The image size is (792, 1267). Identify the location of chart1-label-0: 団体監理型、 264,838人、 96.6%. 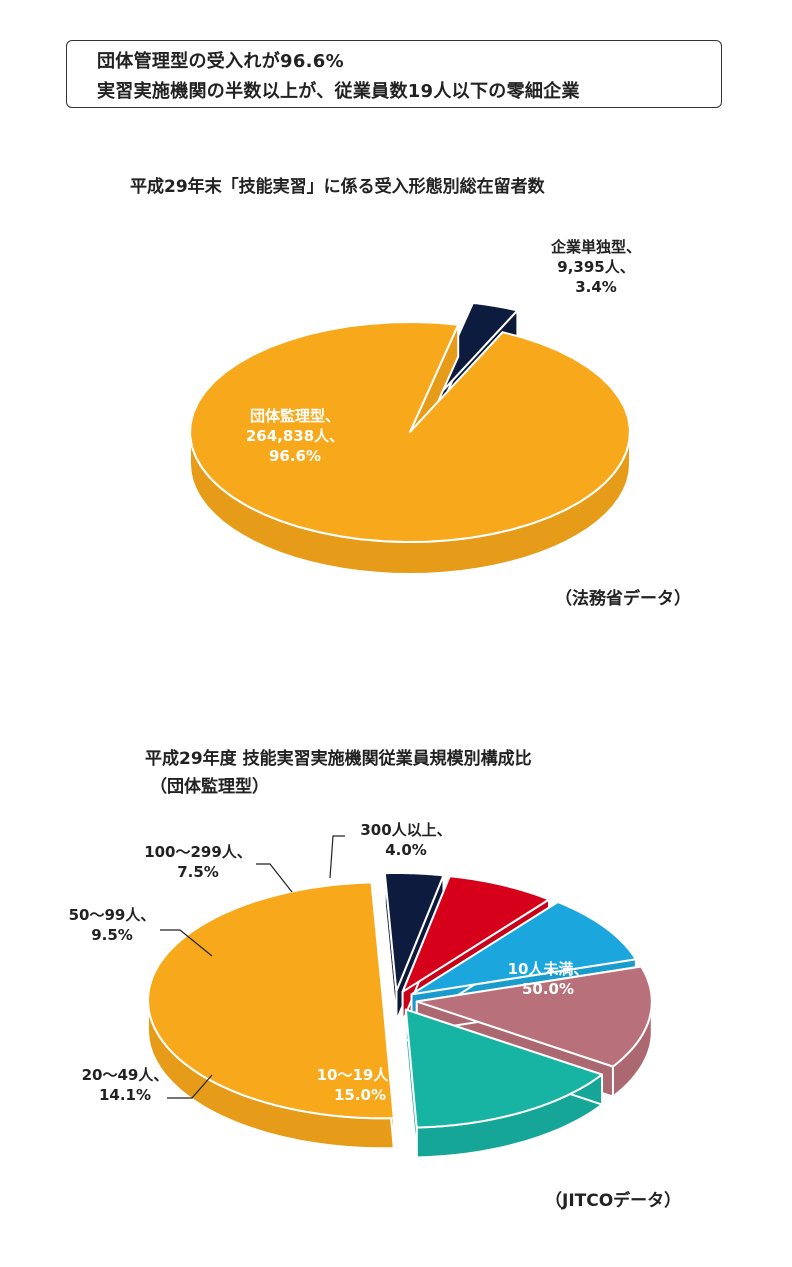
(295, 436).